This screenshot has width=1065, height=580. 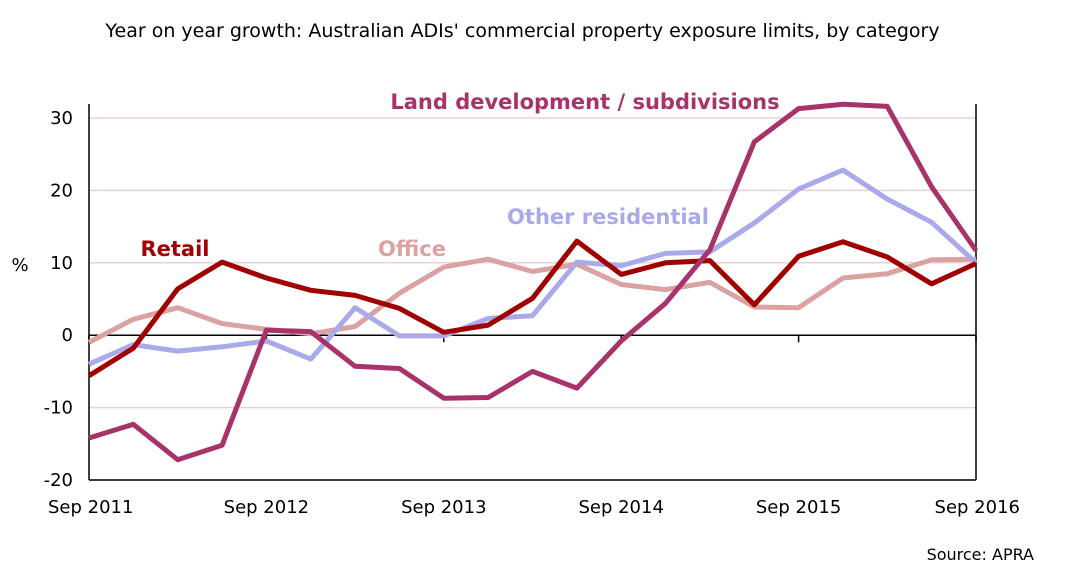 What do you see at coordinates (980, 554) in the screenshot?
I see `source-note: Source: APRA` at bounding box center [980, 554].